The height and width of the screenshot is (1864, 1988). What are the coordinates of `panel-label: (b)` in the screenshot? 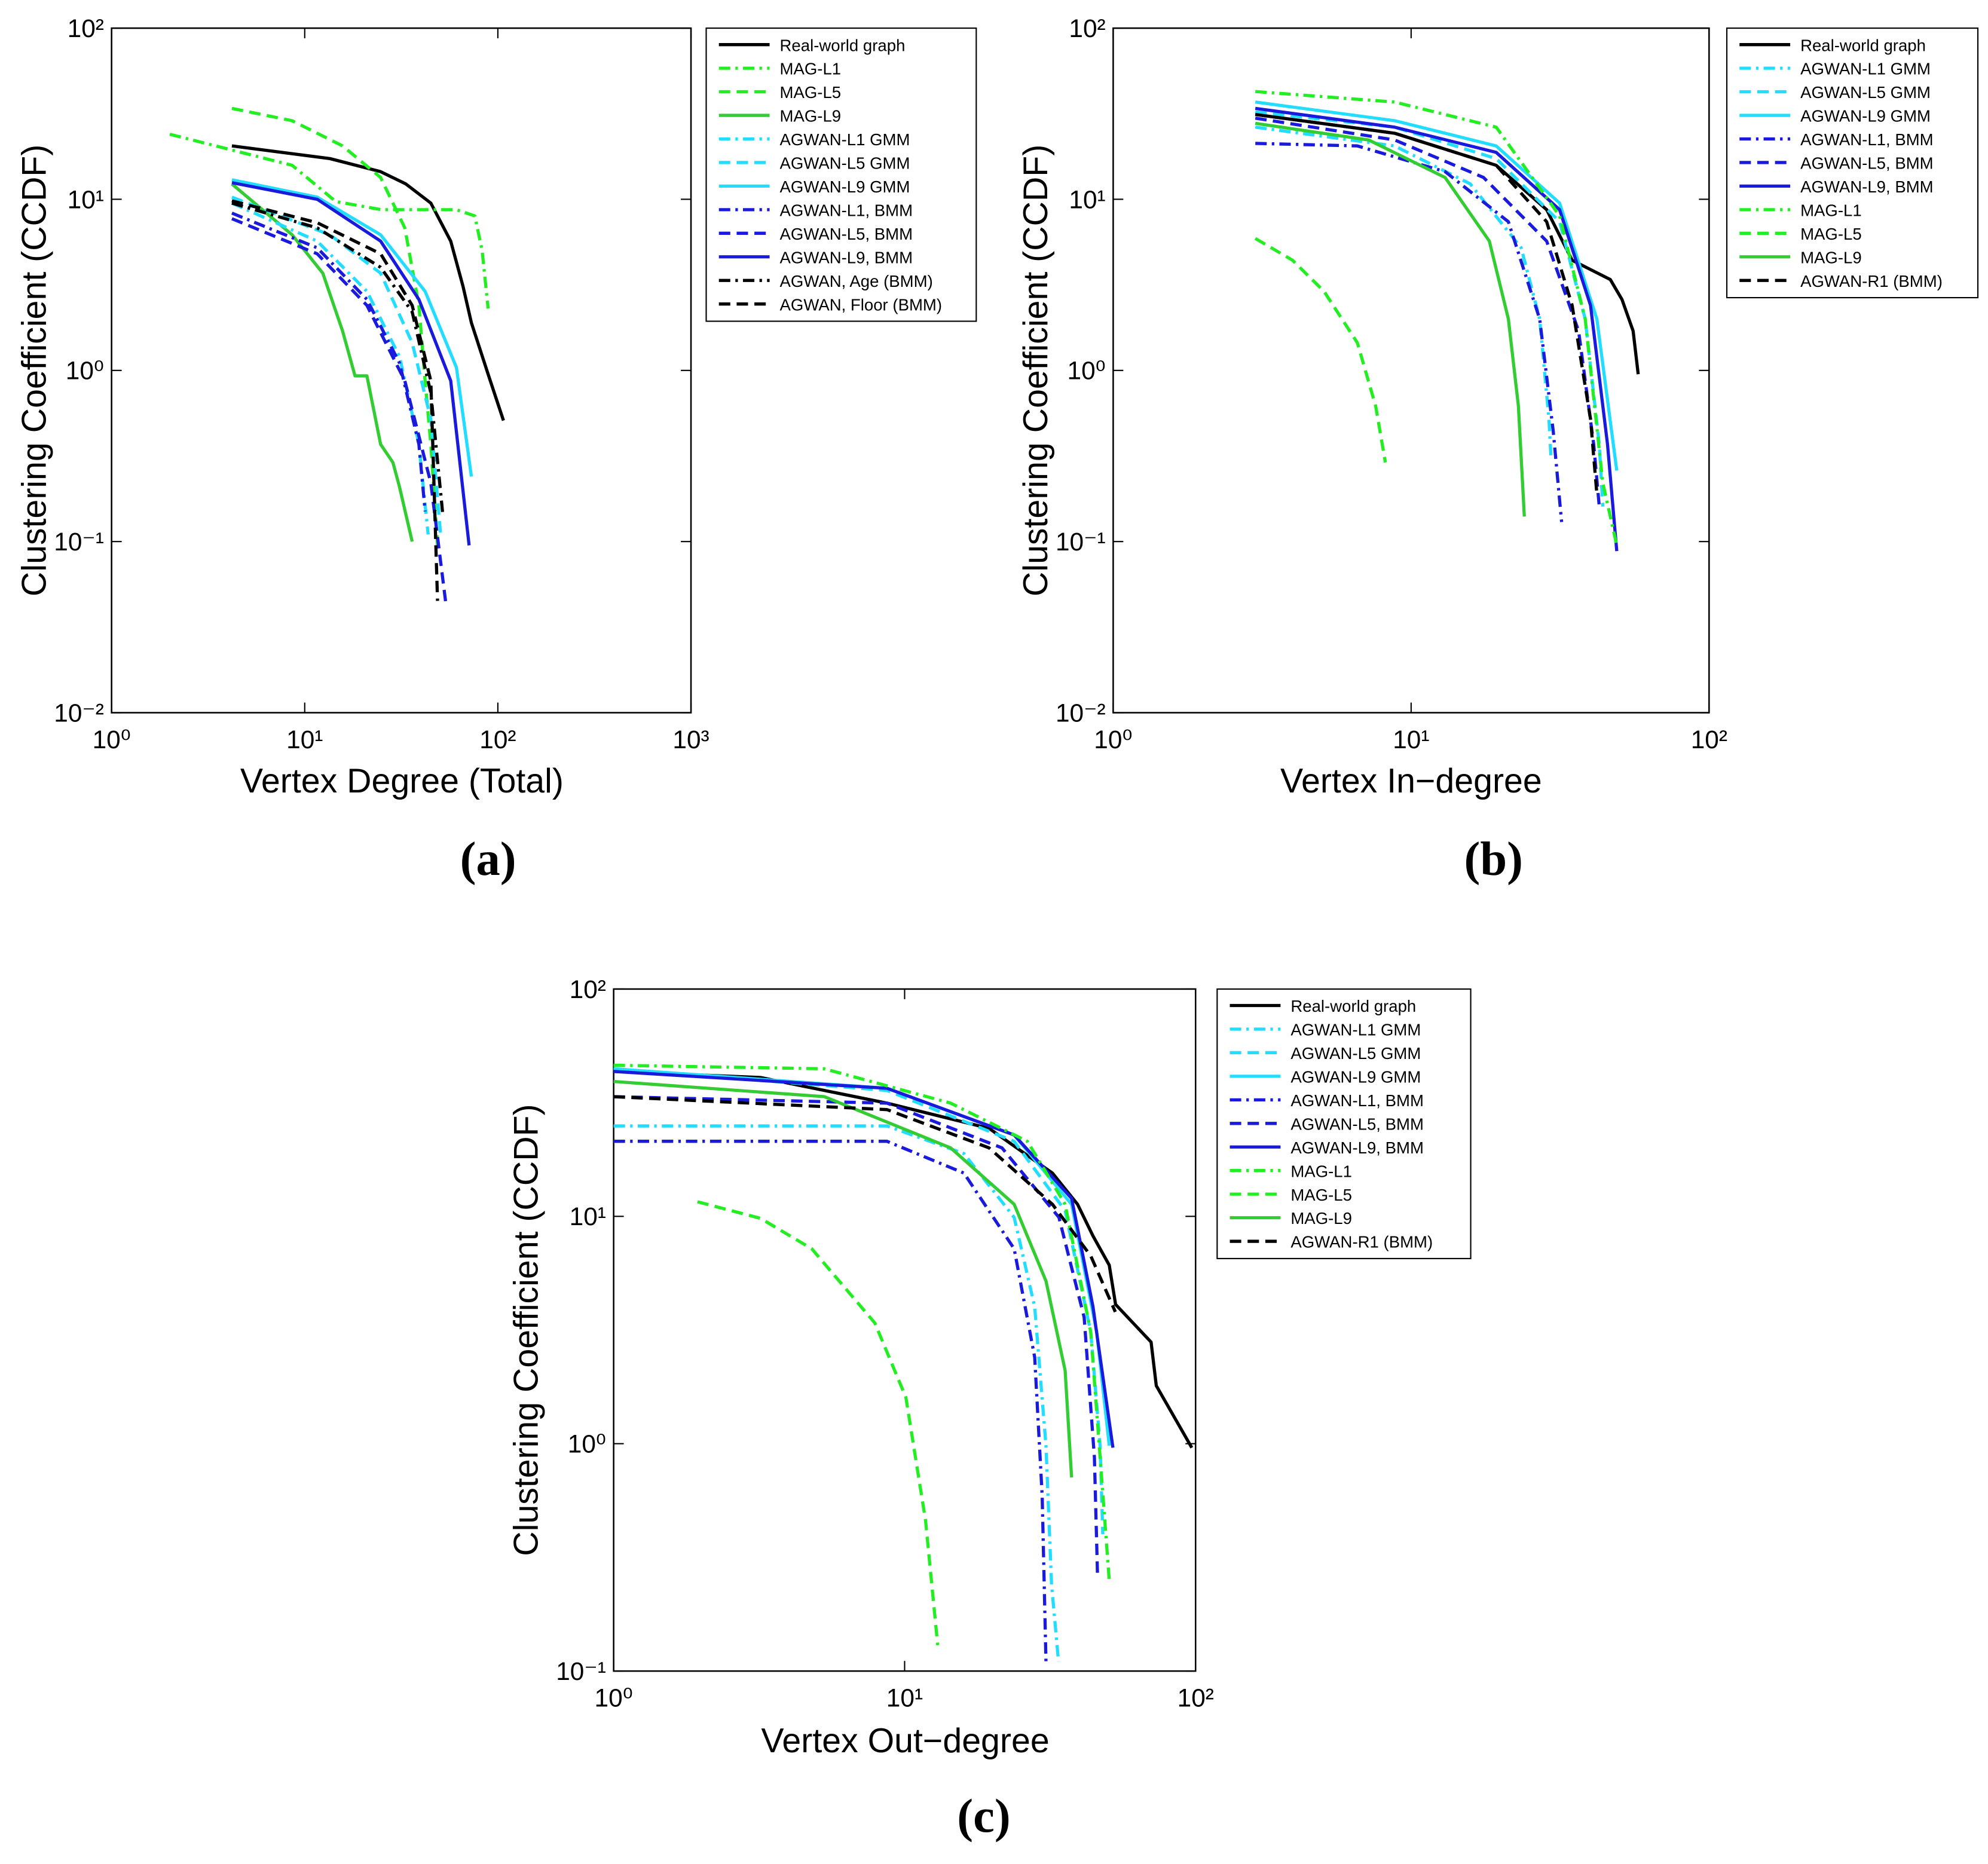 It's located at (1493, 859).